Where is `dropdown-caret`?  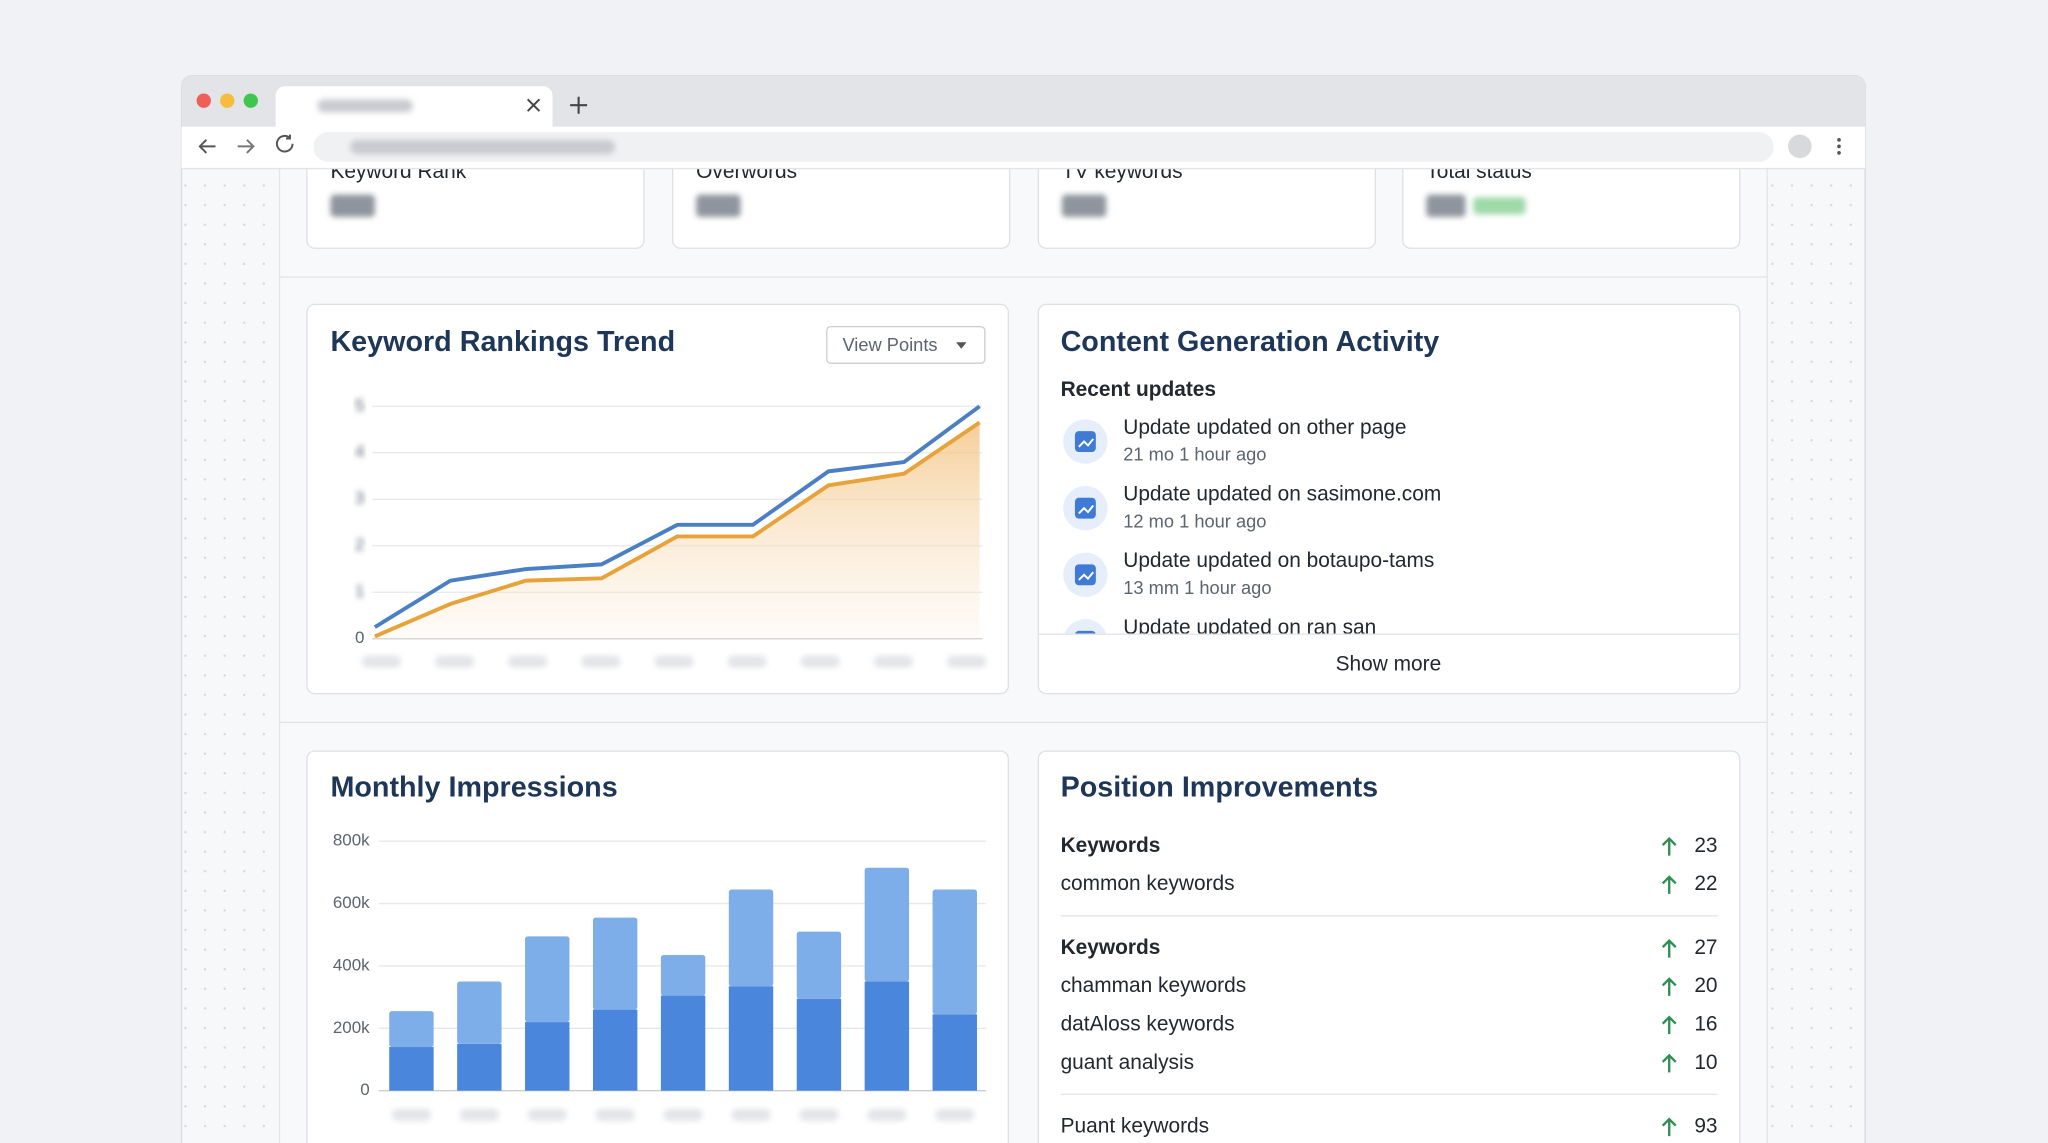
dropdown-caret is located at coordinates (961, 345).